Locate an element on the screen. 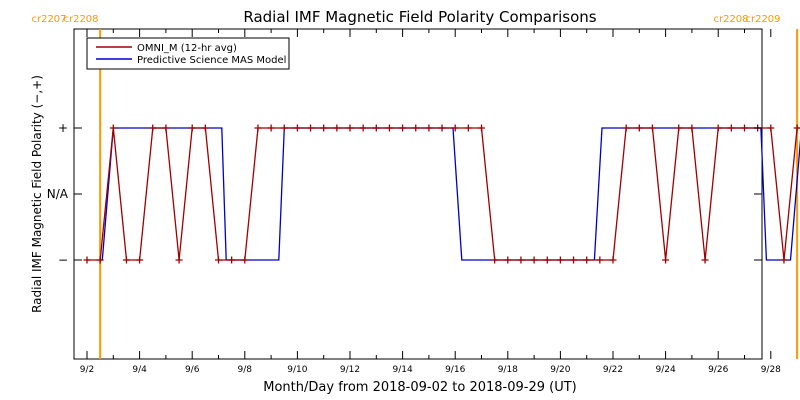 The width and height of the screenshot is (800, 400). x-tick-label: 9/28 is located at coordinates (771, 370).